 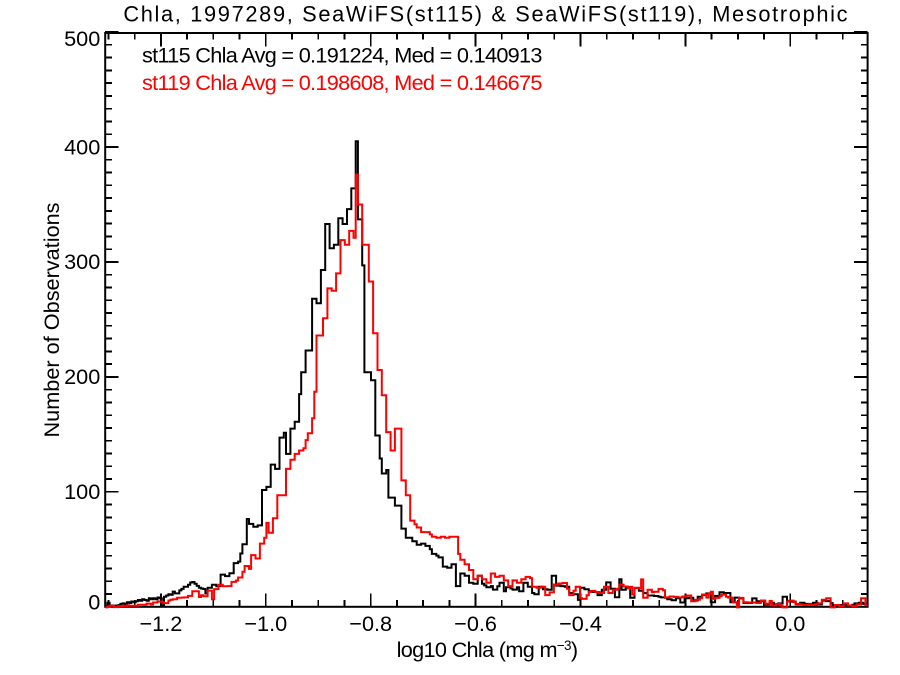 What do you see at coordinates (370, 623) in the screenshot?
I see `svg-text: −0.8` at bounding box center [370, 623].